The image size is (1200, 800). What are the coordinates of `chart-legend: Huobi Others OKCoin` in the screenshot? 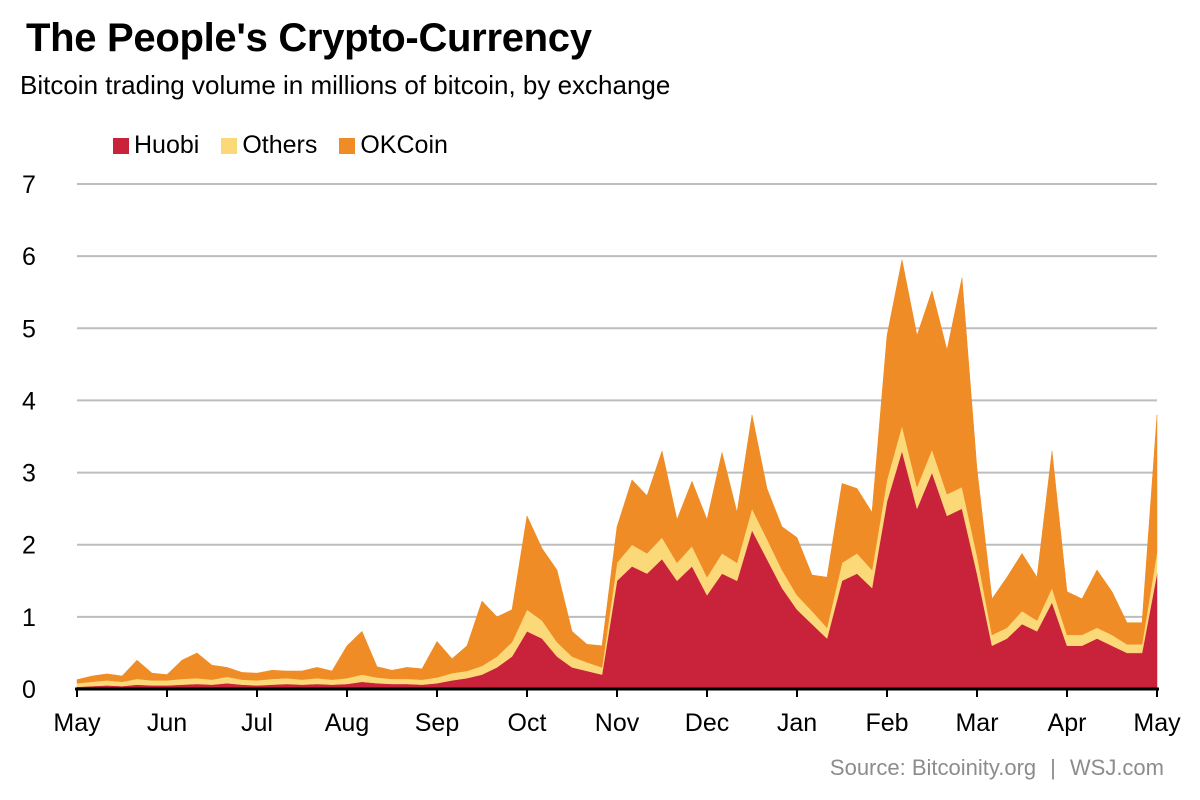 It's located at (291, 145).